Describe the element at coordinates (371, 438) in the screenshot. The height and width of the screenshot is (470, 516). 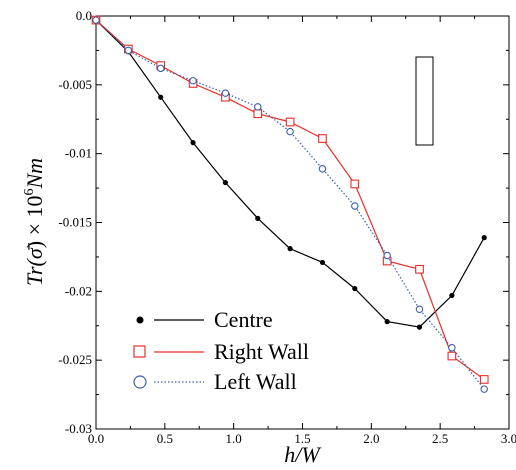
I see `x-tick-label: 2.0` at that location.